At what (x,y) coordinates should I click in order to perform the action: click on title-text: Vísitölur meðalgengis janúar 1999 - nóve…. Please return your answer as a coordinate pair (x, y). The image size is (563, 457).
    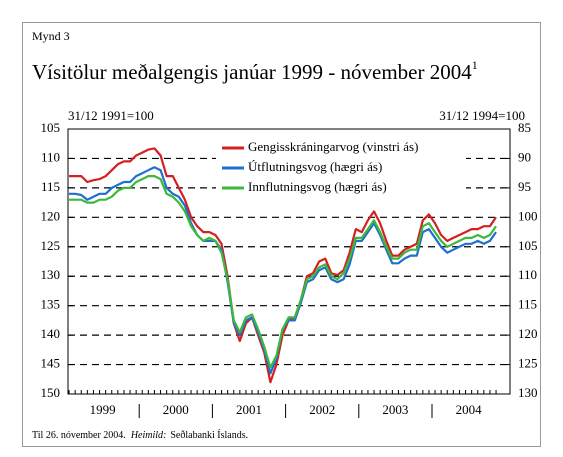
    Looking at the image, I should click on (252, 72).